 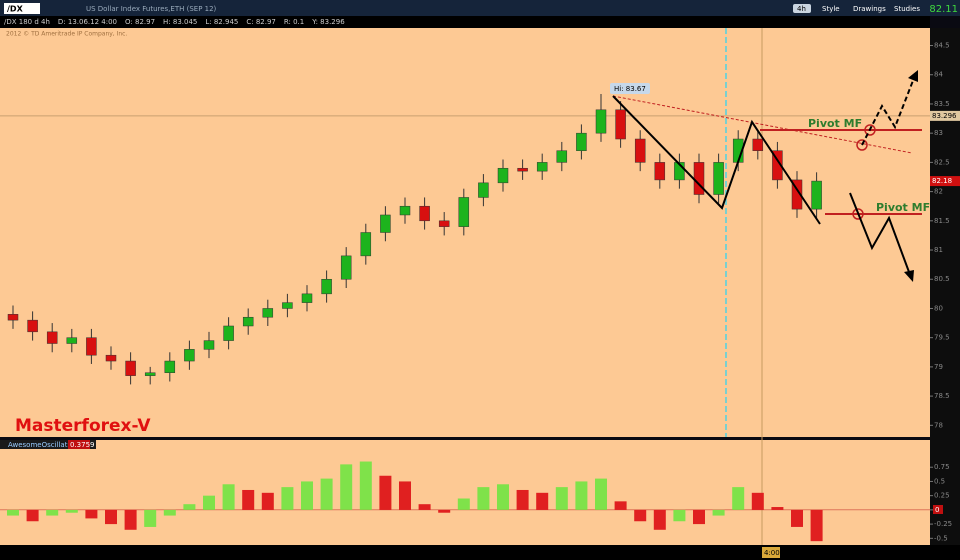 What do you see at coordinates (939, 481) in the screenshot?
I see `y-tick-label: 0.5` at bounding box center [939, 481].